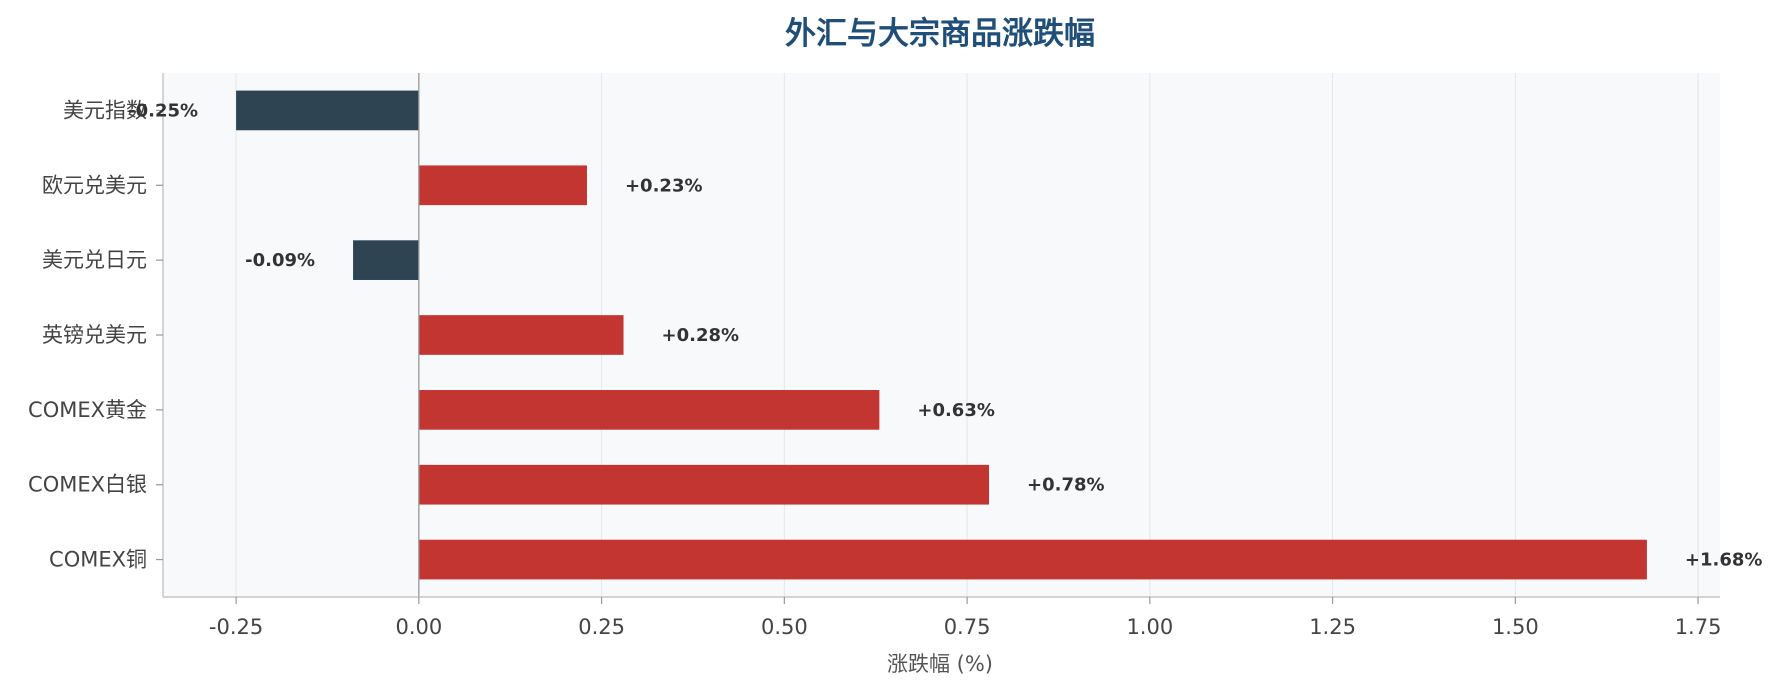 The image size is (1778, 694). What do you see at coordinates (280, 260) in the screenshot?
I see `data-label: -0.09%` at bounding box center [280, 260].